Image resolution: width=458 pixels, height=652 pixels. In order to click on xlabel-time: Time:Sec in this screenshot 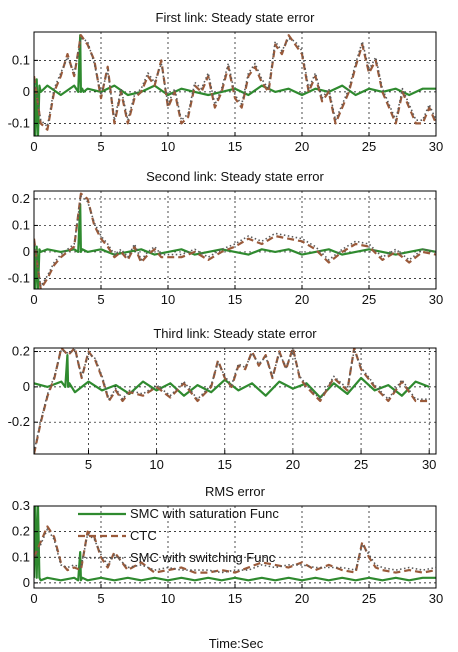, I will do `click(236, 643)`.